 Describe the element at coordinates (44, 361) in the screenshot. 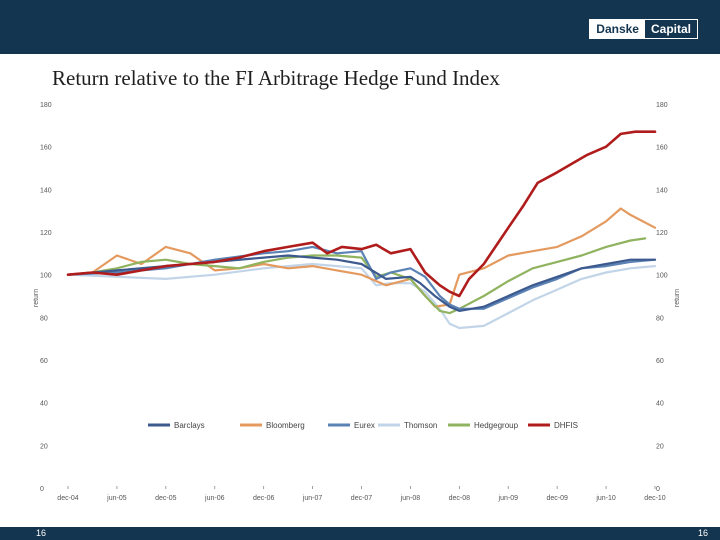

I see `y-tick-label-left: 60` at that location.